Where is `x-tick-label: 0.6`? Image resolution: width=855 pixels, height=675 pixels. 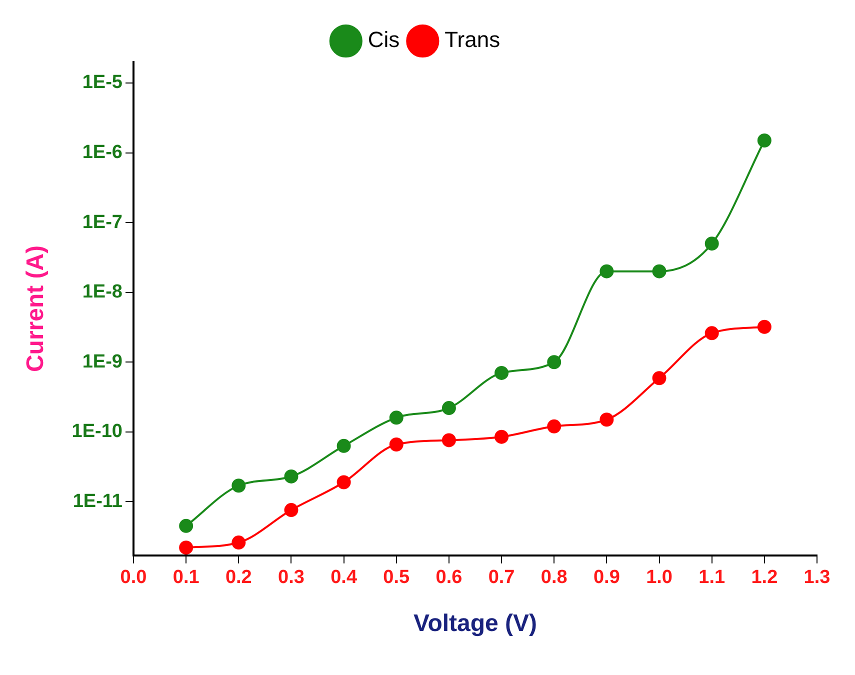 x-tick-label: 0.6 is located at coordinates (449, 577).